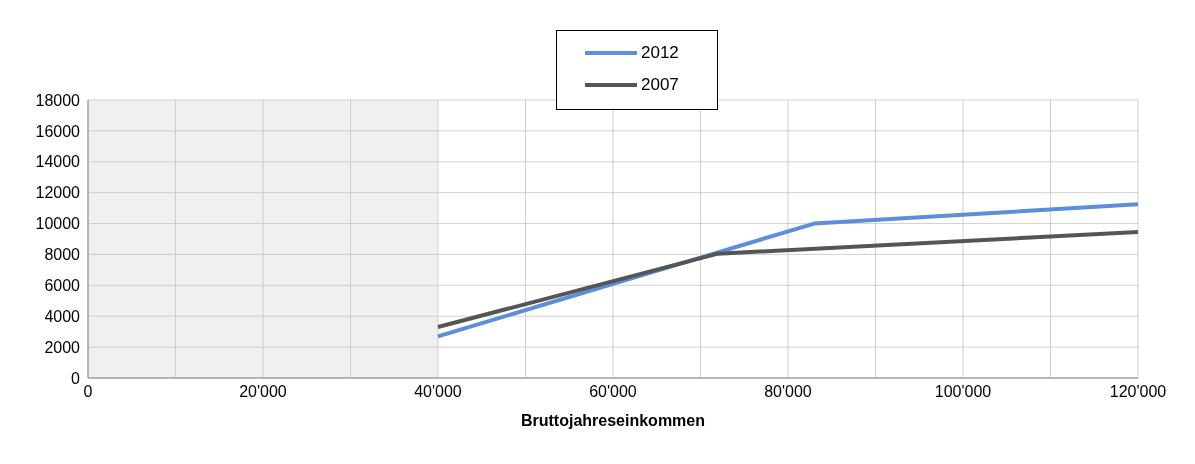  What do you see at coordinates (263, 392) in the screenshot?
I see `x-tick-label: 20'000` at bounding box center [263, 392].